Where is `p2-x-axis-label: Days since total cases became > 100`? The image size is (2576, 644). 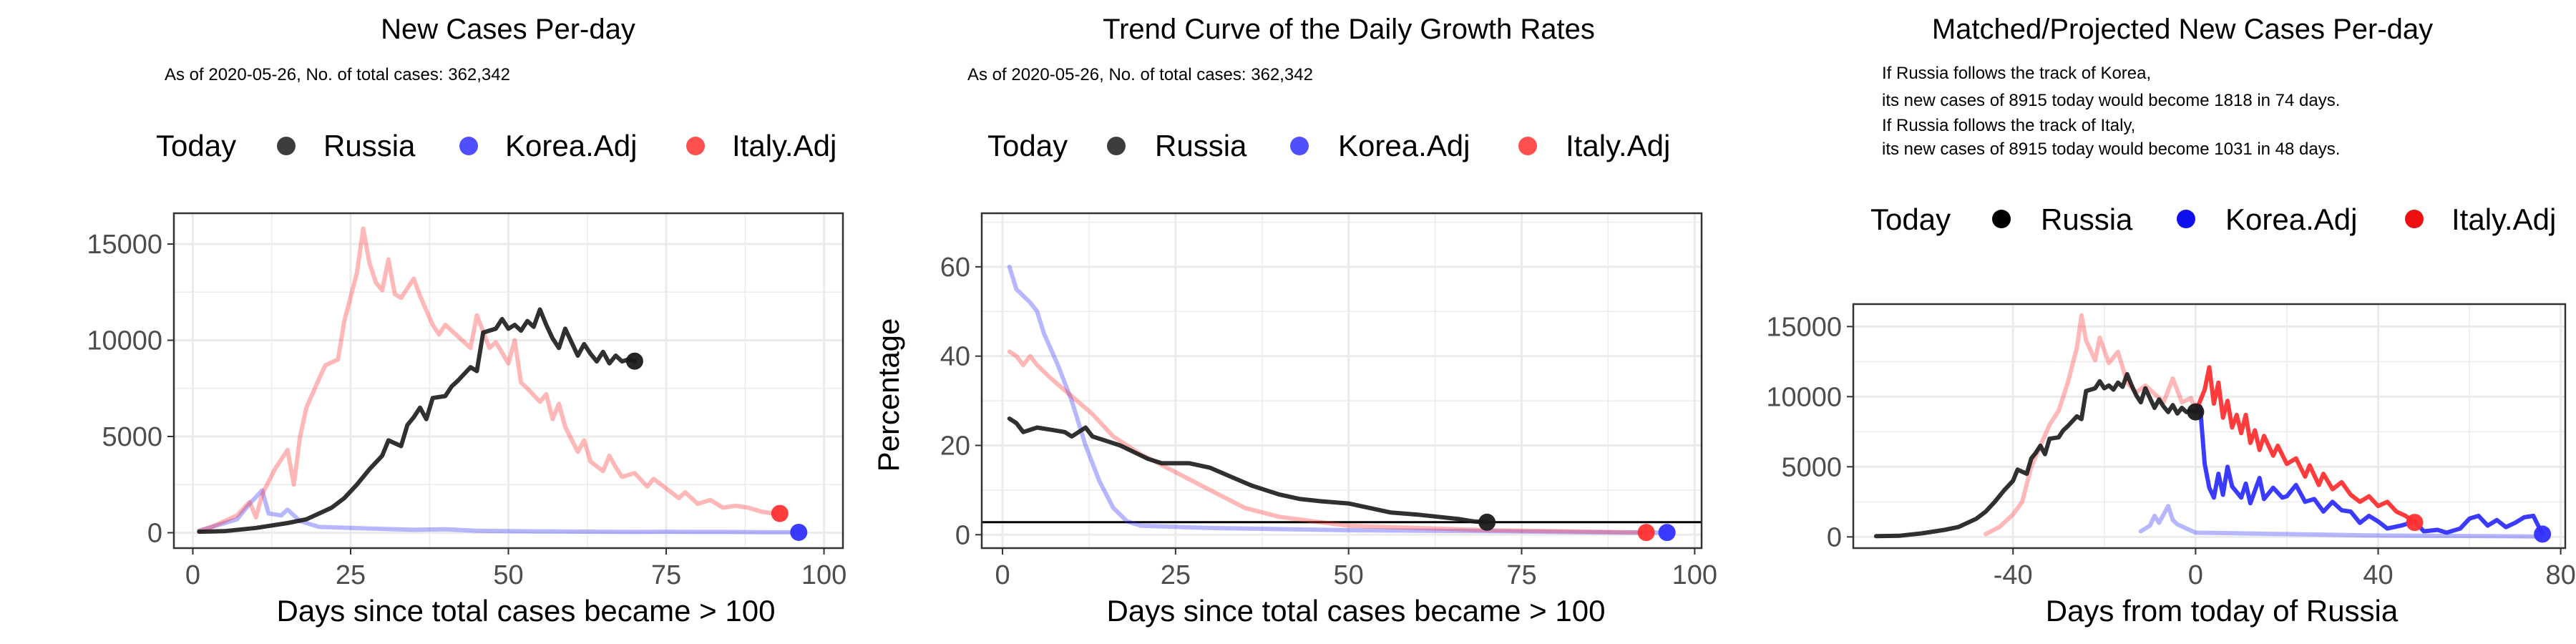 p2-x-axis-label: Days since total cases became > 100 is located at coordinates (1356, 611).